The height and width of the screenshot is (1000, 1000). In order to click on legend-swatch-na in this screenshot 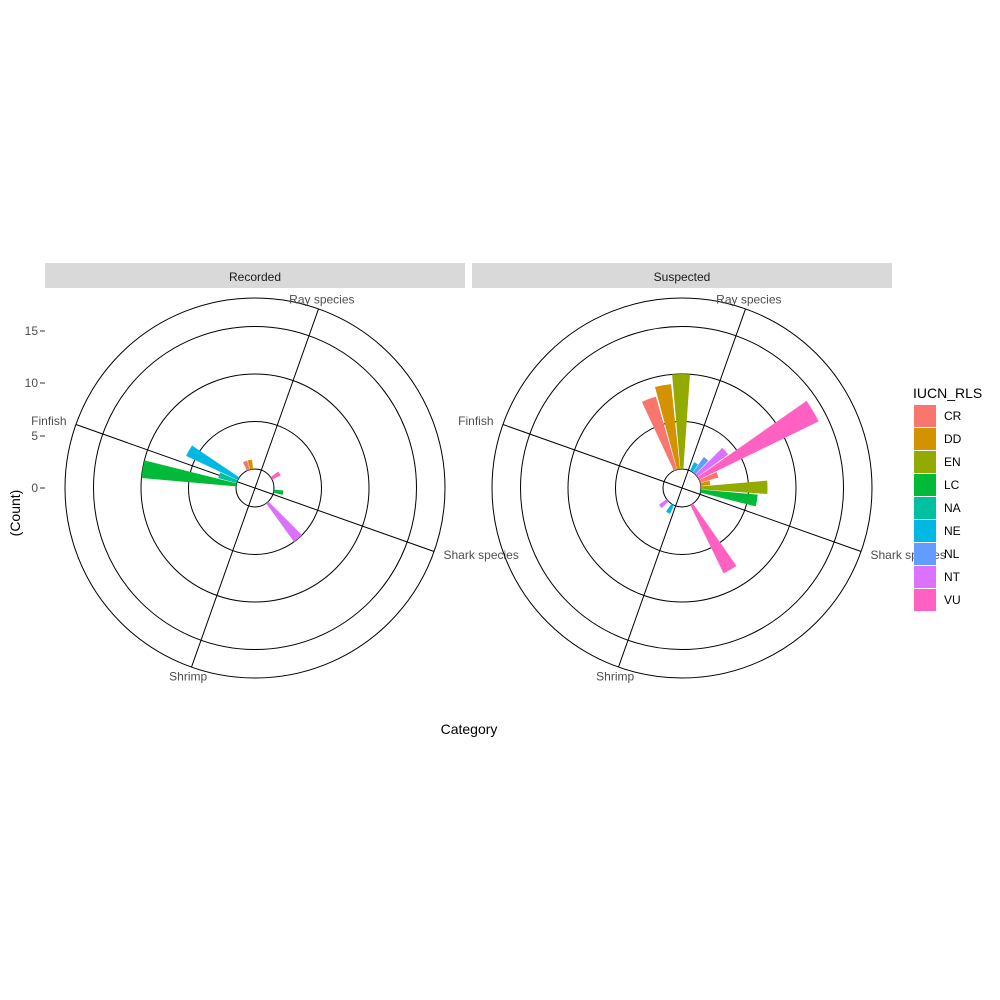, I will do `click(925, 508)`.